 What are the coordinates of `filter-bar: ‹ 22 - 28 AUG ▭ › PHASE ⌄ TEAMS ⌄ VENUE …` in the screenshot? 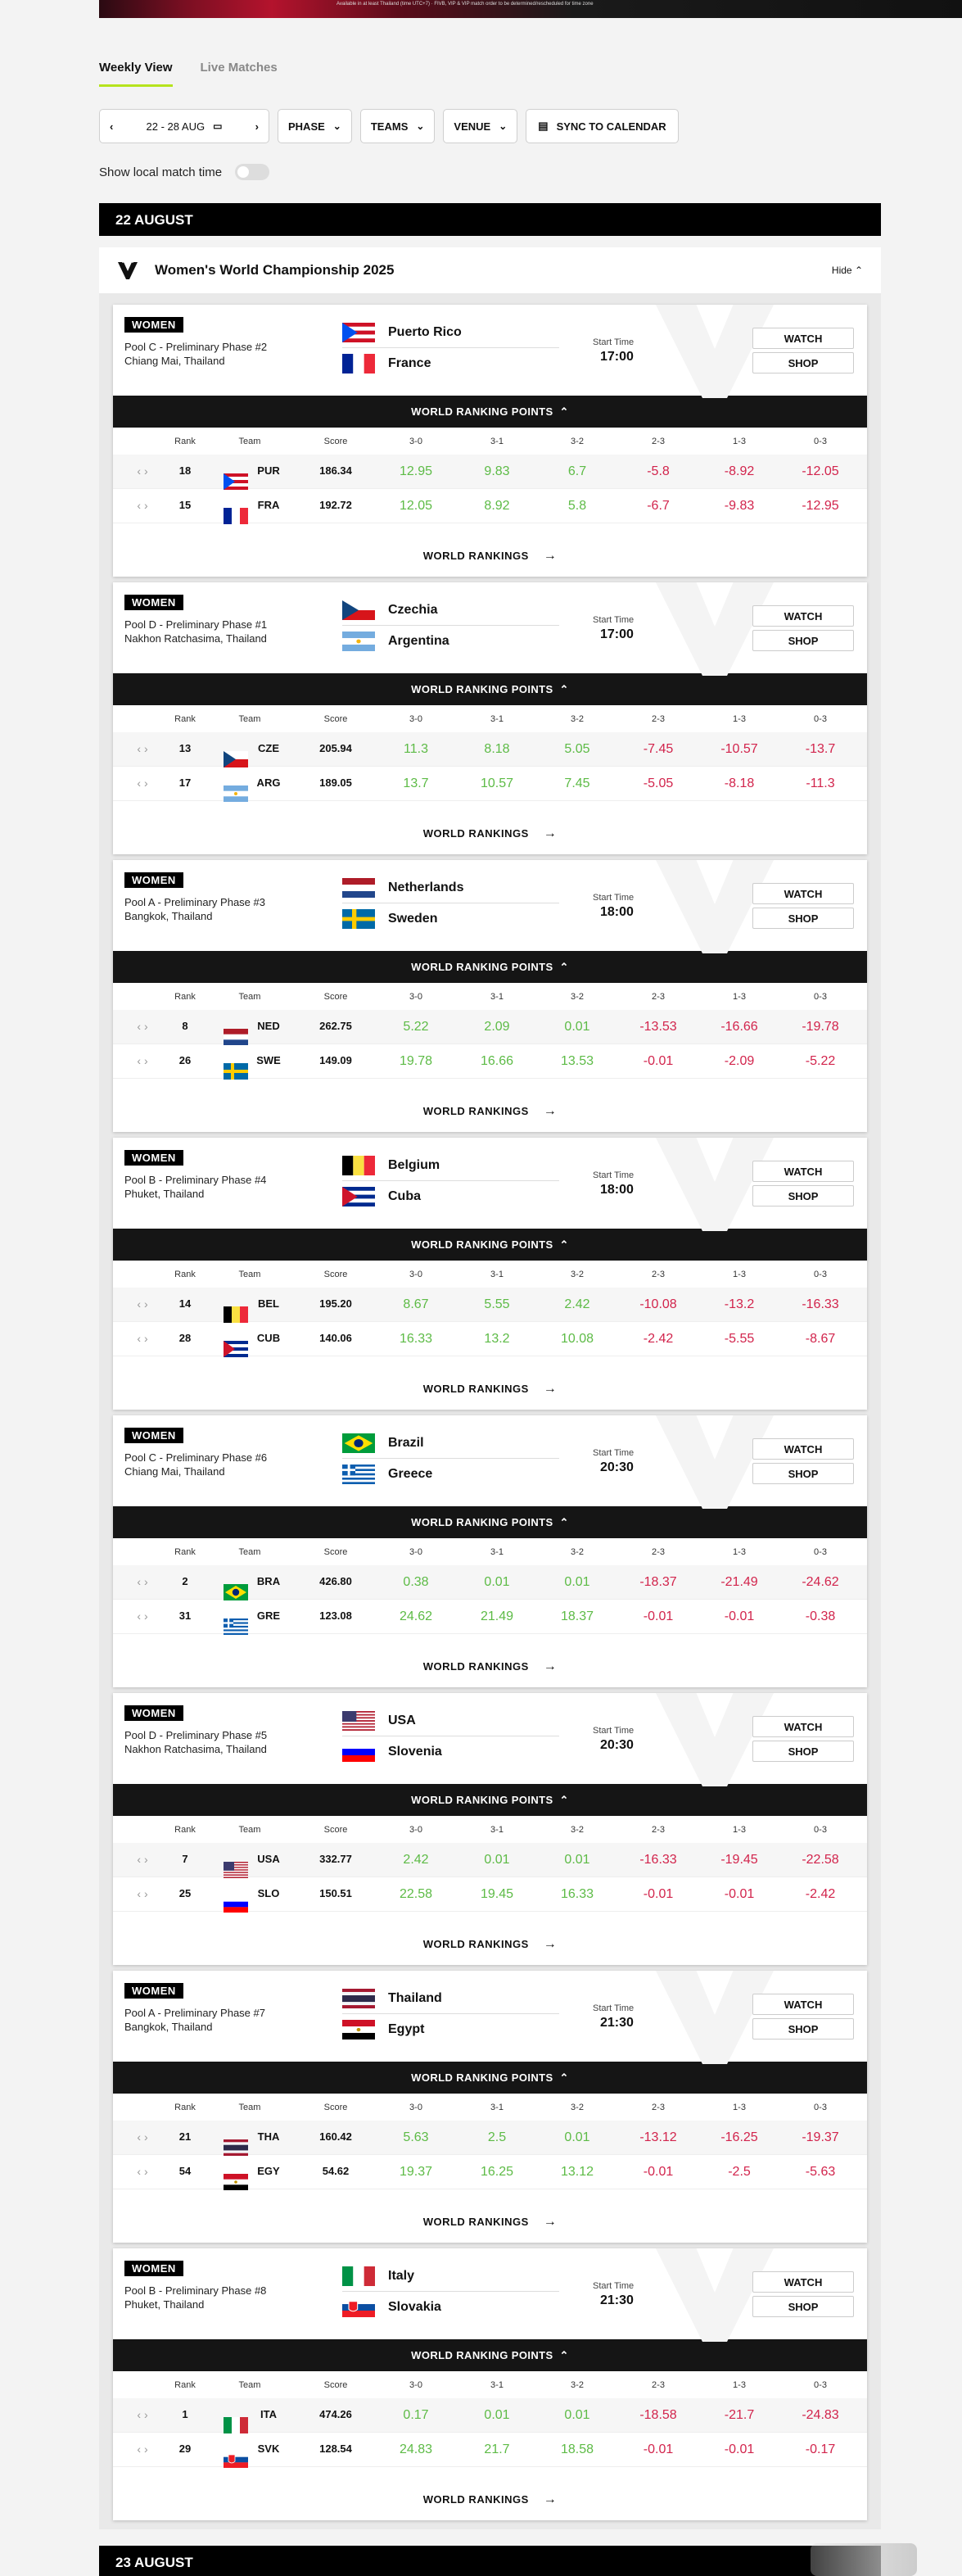 It's located at (389, 126).